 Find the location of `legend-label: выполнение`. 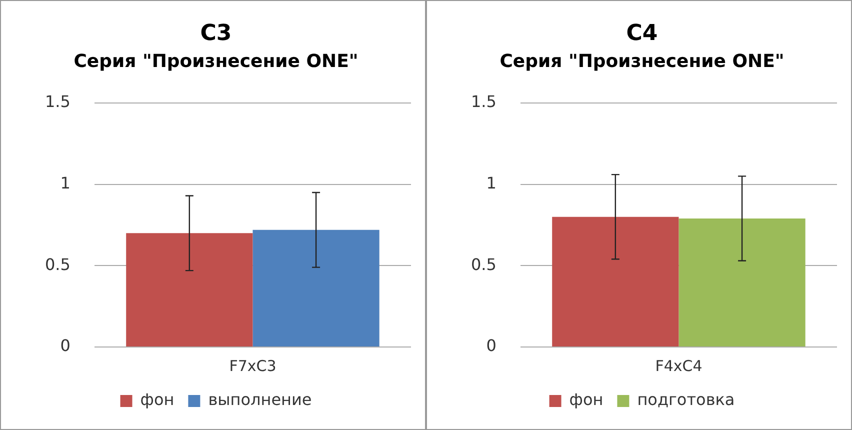

legend-label: выполнение is located at coordinates (260, 400).